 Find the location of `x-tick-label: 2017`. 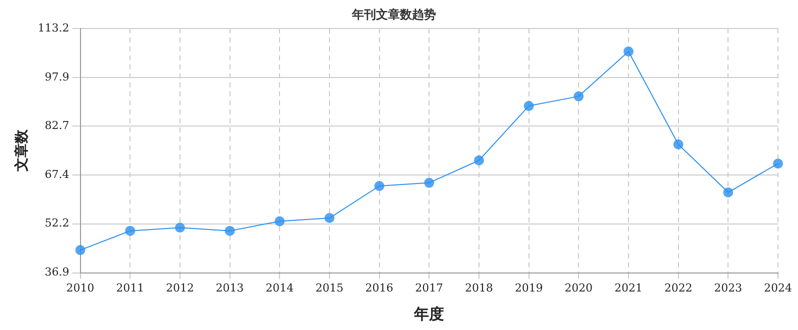

x-tick-label: 2017 is located at coordinates (429, 287).